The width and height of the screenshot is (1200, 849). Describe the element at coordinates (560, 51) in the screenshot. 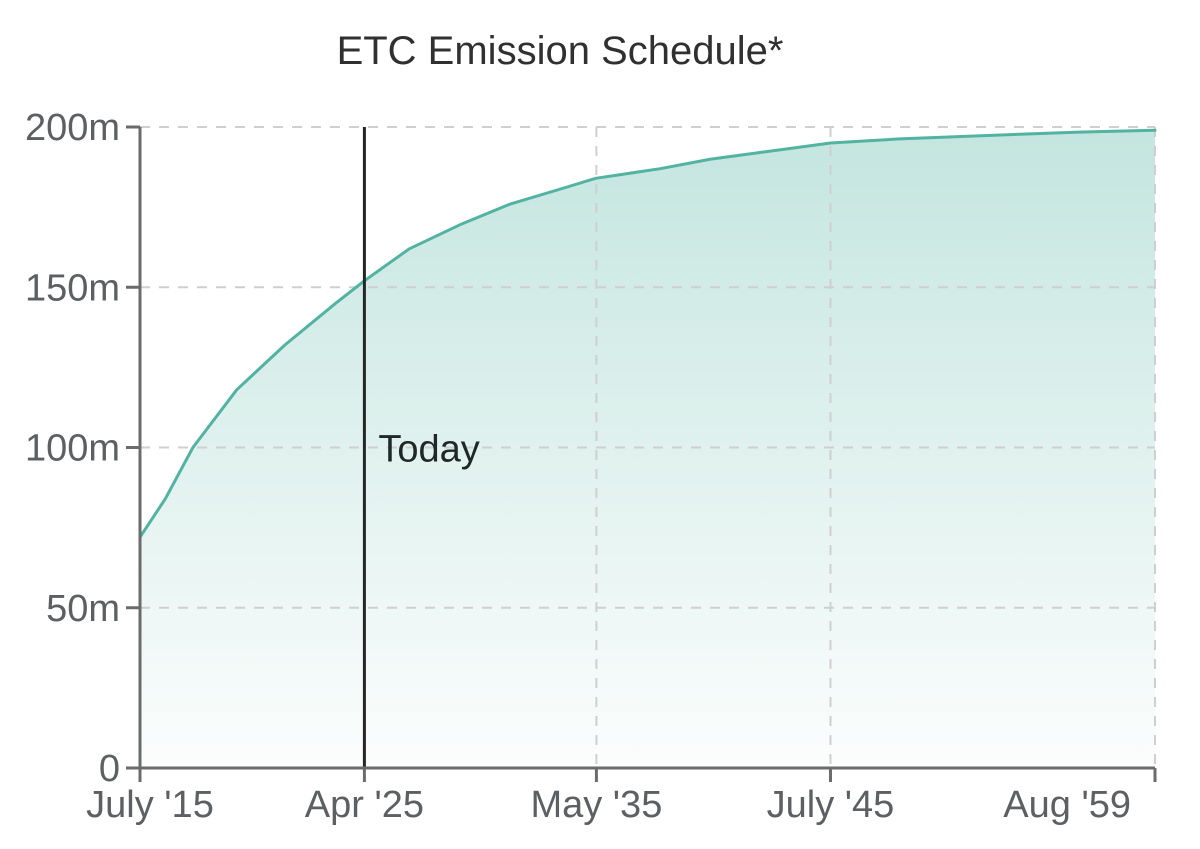

I see `chart-title: ETC Emission Schedule*` at that location.